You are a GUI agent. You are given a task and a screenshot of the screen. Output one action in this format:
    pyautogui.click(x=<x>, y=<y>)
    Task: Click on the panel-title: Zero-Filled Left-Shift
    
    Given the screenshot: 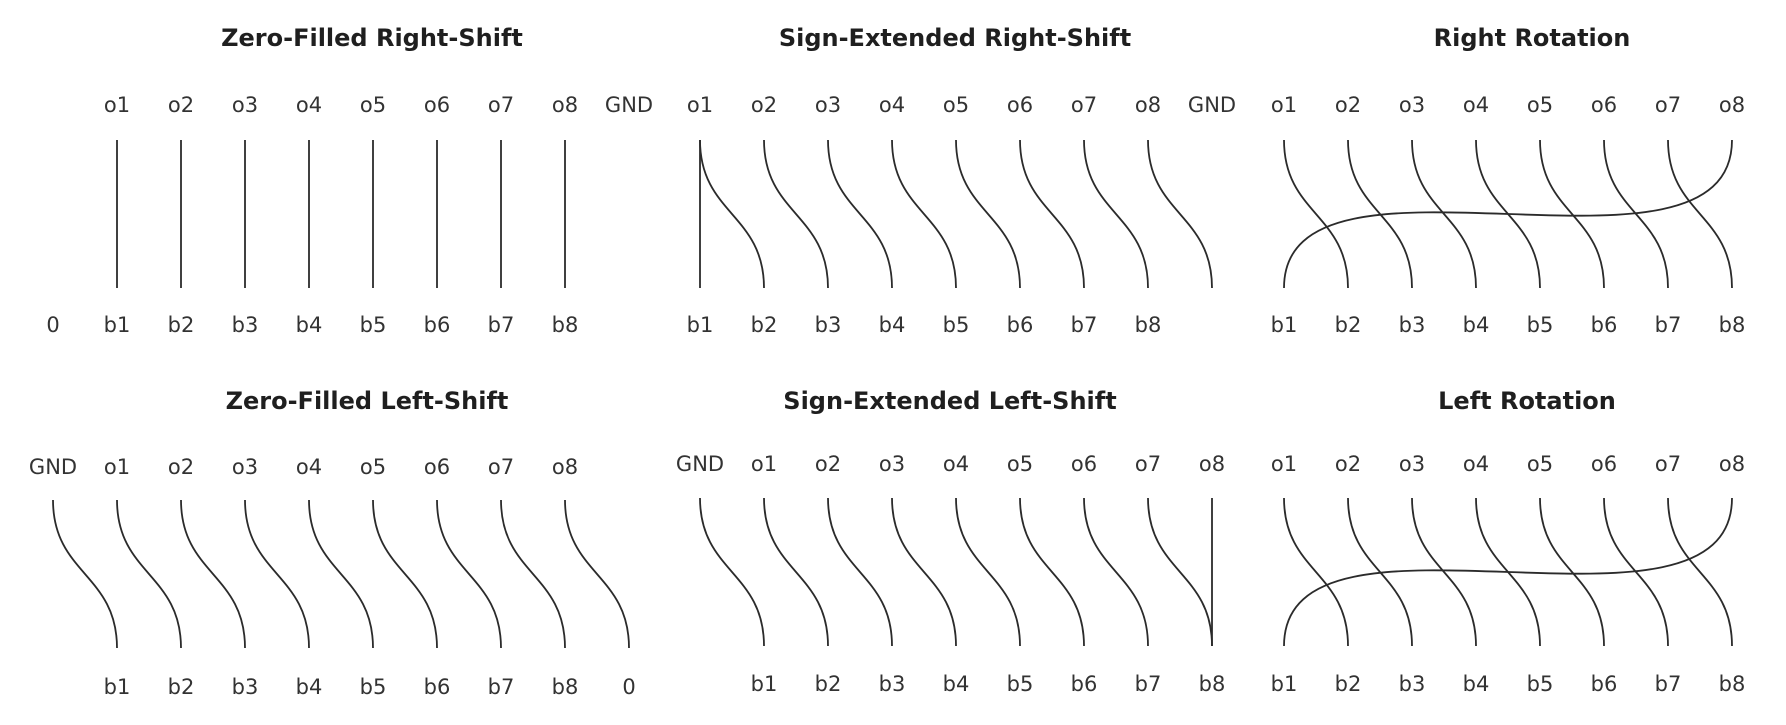 What is the action you would take?
    pyautogui.click(x=367, y=401)
    